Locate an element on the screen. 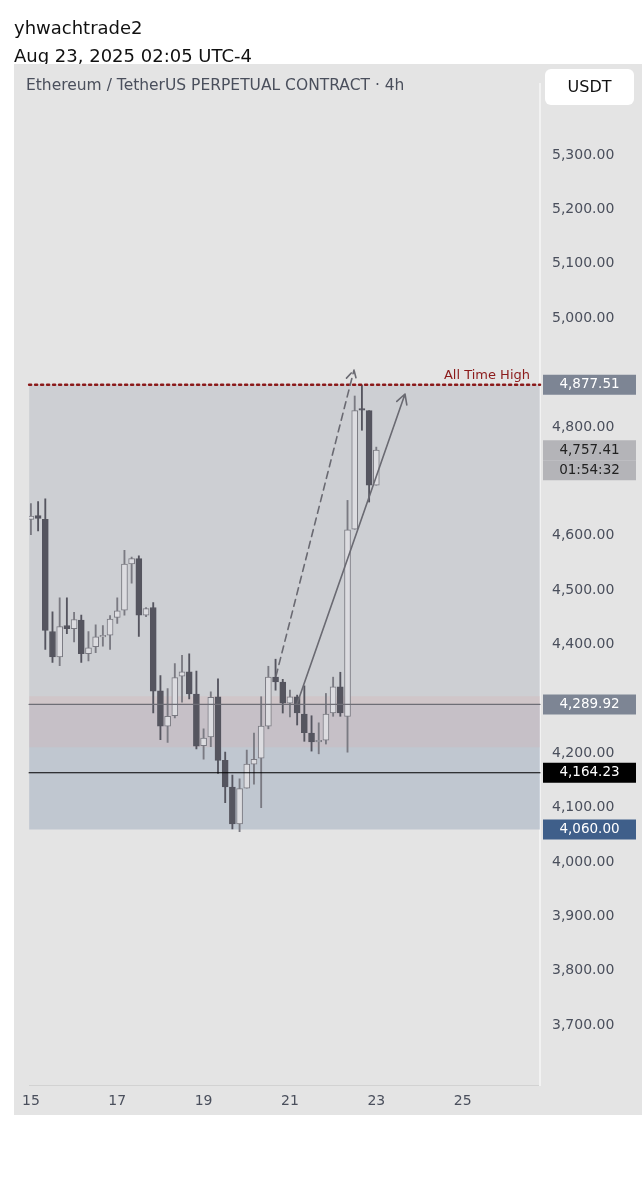 The image size is (642, 1200). y-tick-label: 5,100.00 is located at coordinates (583, 262).